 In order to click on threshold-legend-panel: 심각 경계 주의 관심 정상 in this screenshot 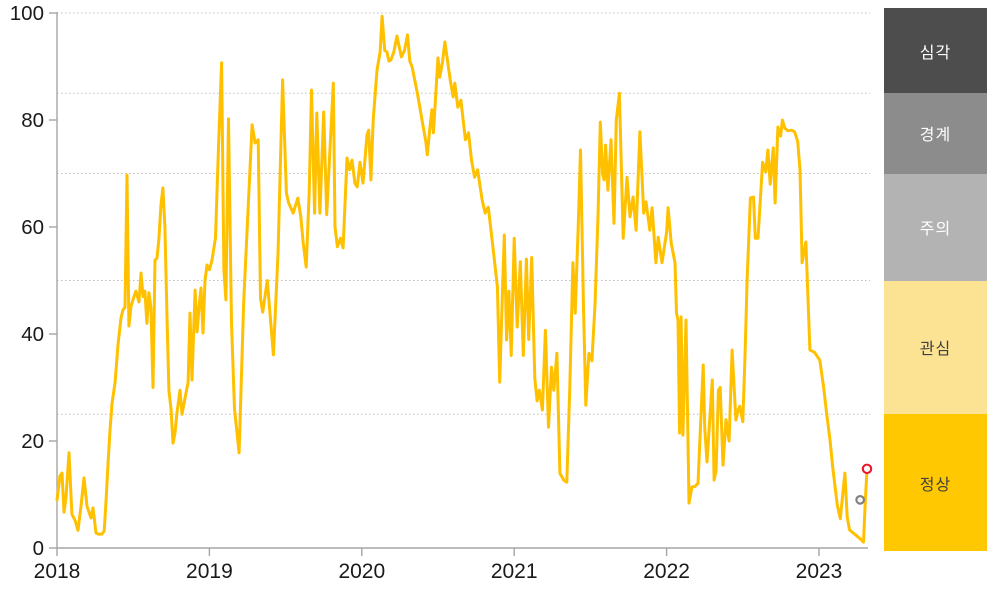, I will do `click(935, 295)`.